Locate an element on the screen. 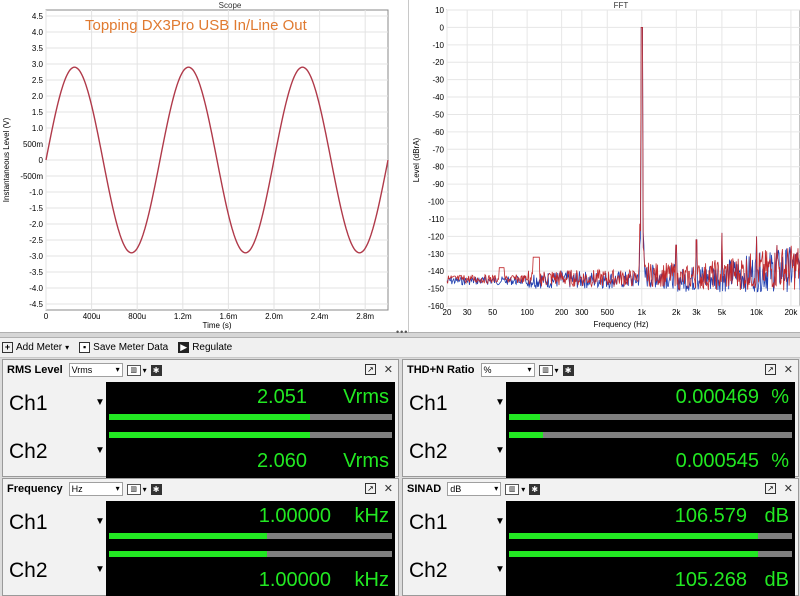  save-meter-data-button: ▪ Save Meter Data is located at coordinates (123, 347).